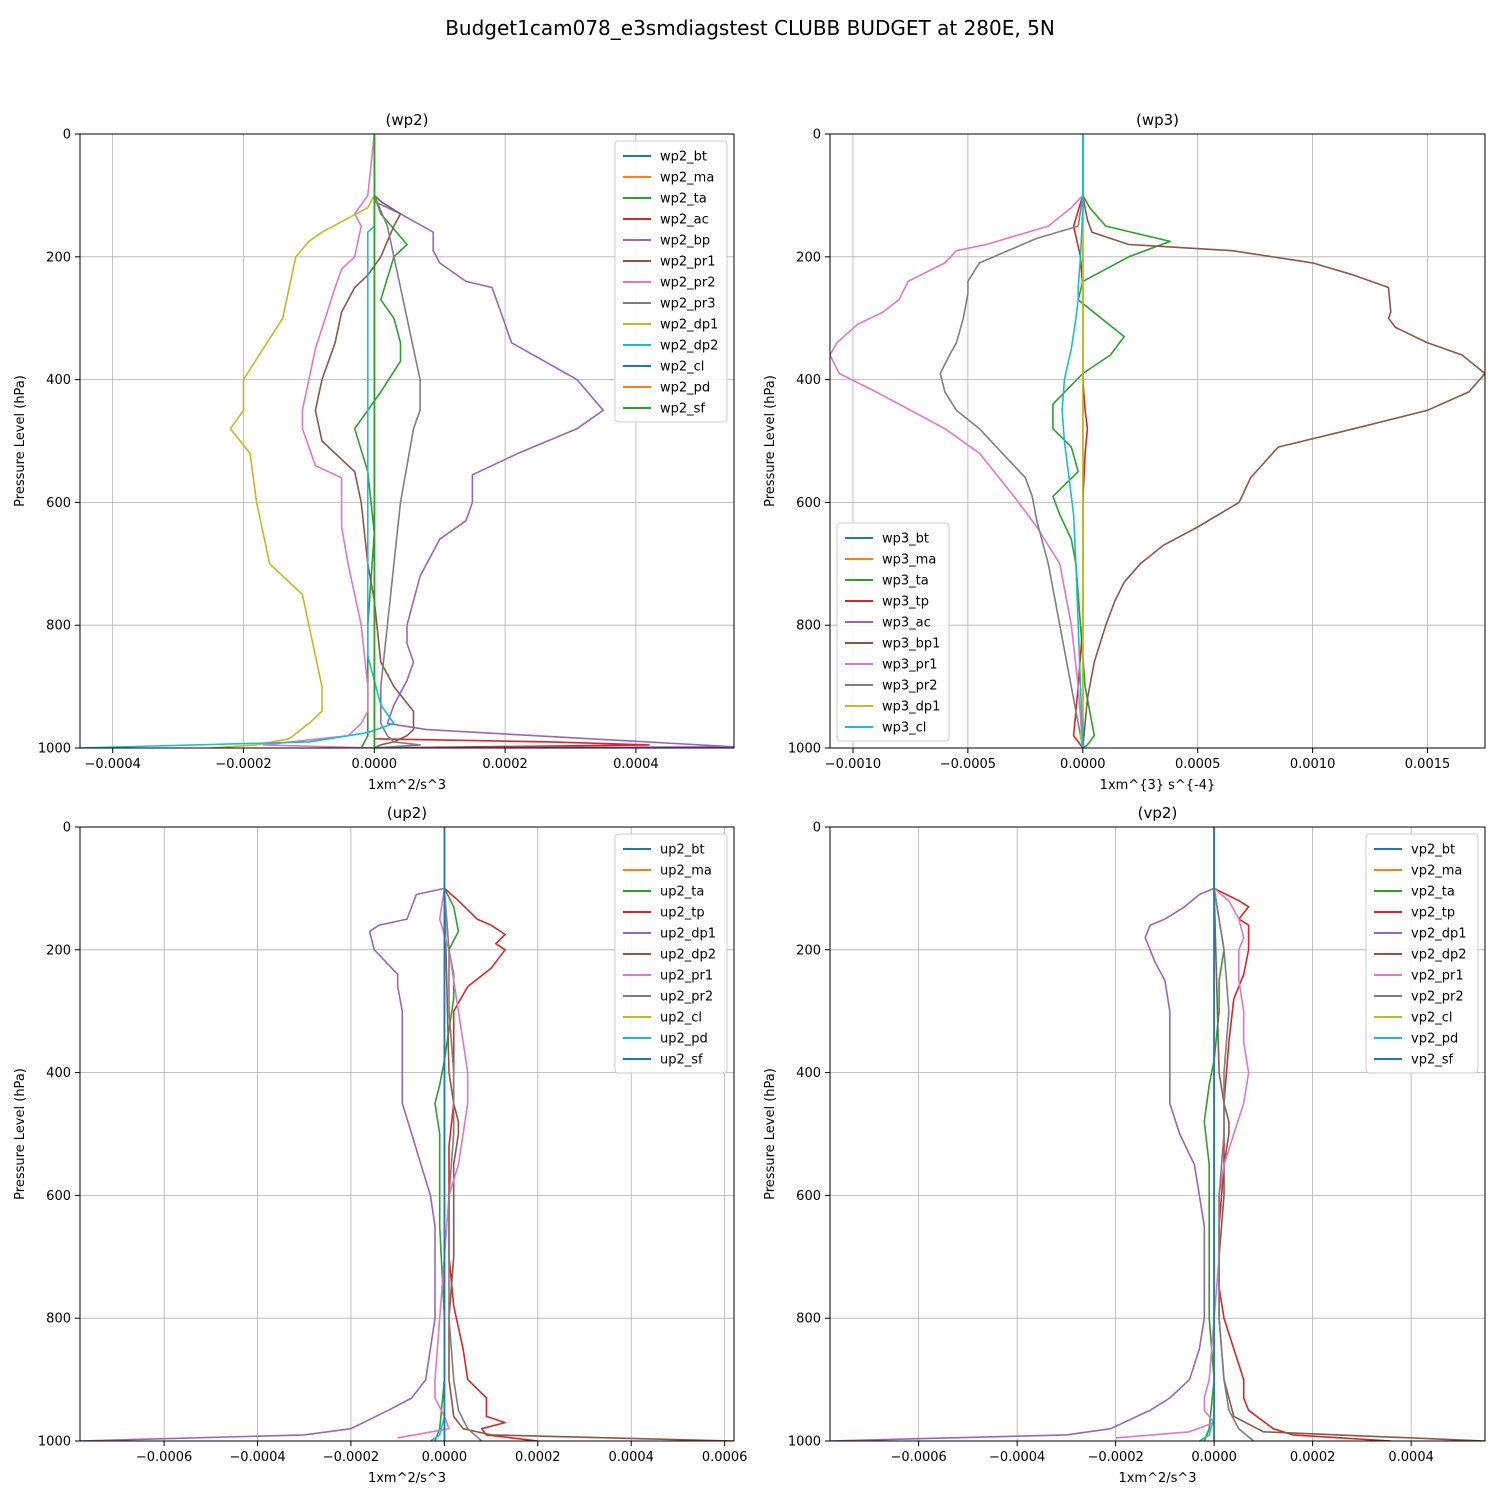 Image resolution: width=1500 pixels, height=1500 pixels. What do you see at coordinates (682, 409) in the screenshot?
I see `legend-entry: wp2_sf` at bounding box center [682, 409].